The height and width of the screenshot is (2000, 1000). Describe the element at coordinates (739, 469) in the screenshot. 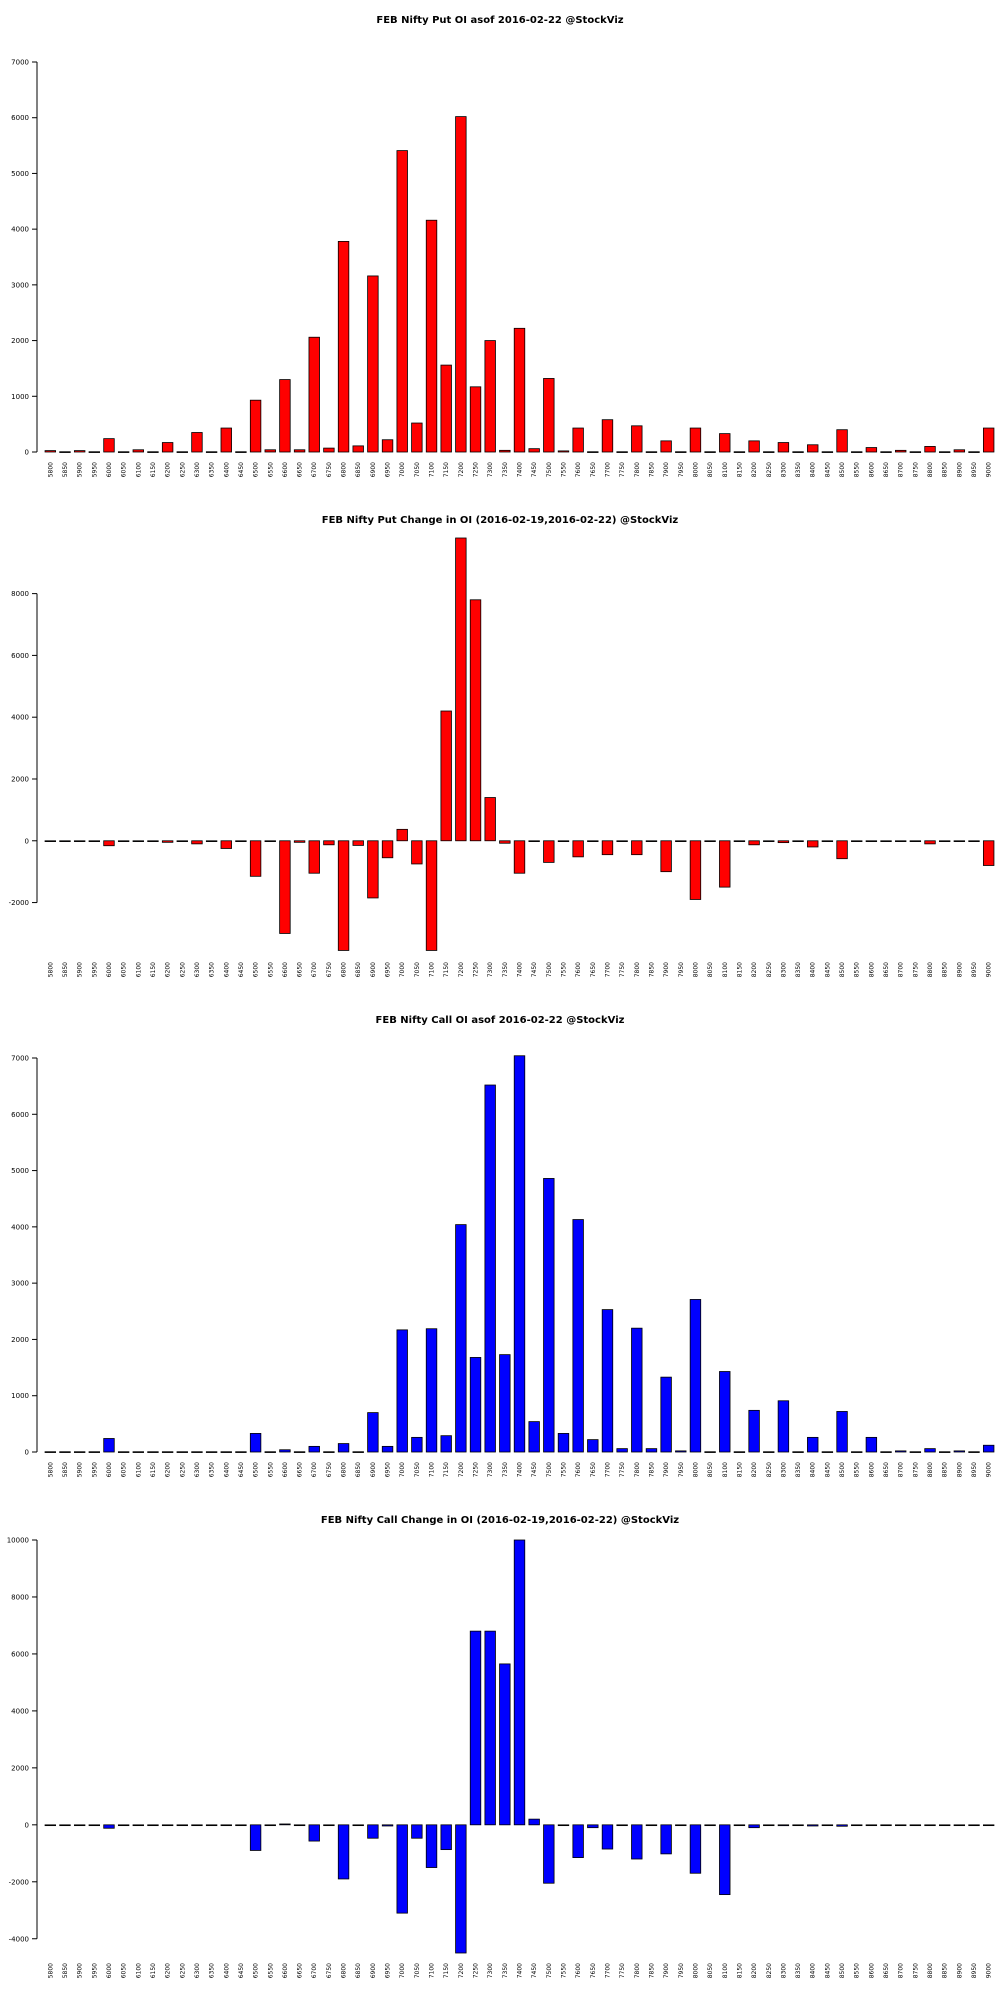

I see `x-tick-label: 8150` at that location.